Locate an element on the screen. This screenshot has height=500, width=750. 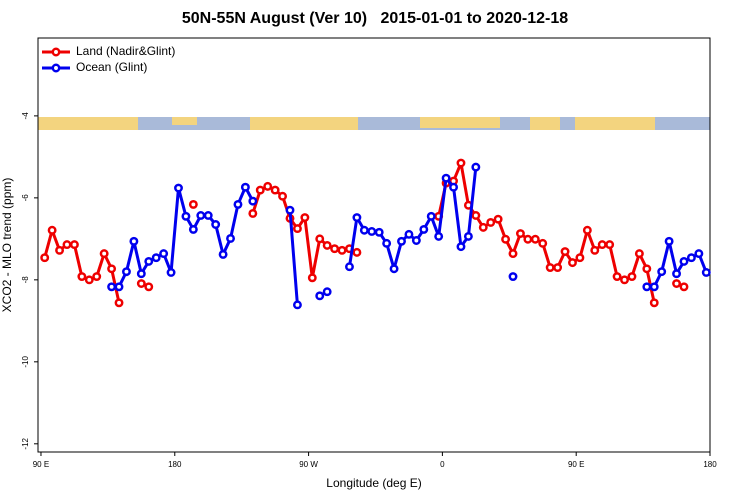
y-tick-label: -12 is located at coordinates (25, 443).